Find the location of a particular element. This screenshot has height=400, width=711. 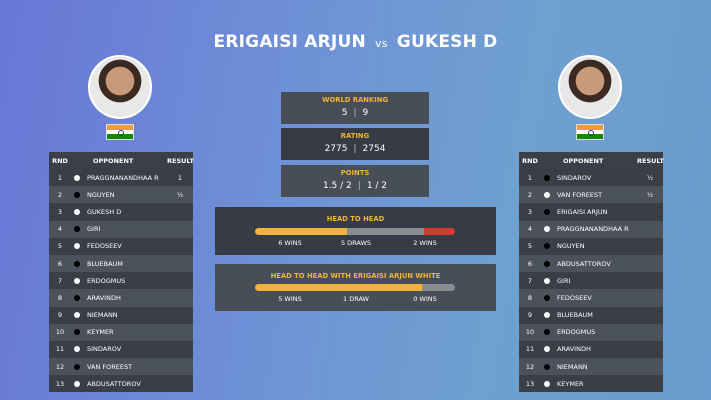

opponent-name: ERIGAISI ARJUN is located at coordinates (582, 211).